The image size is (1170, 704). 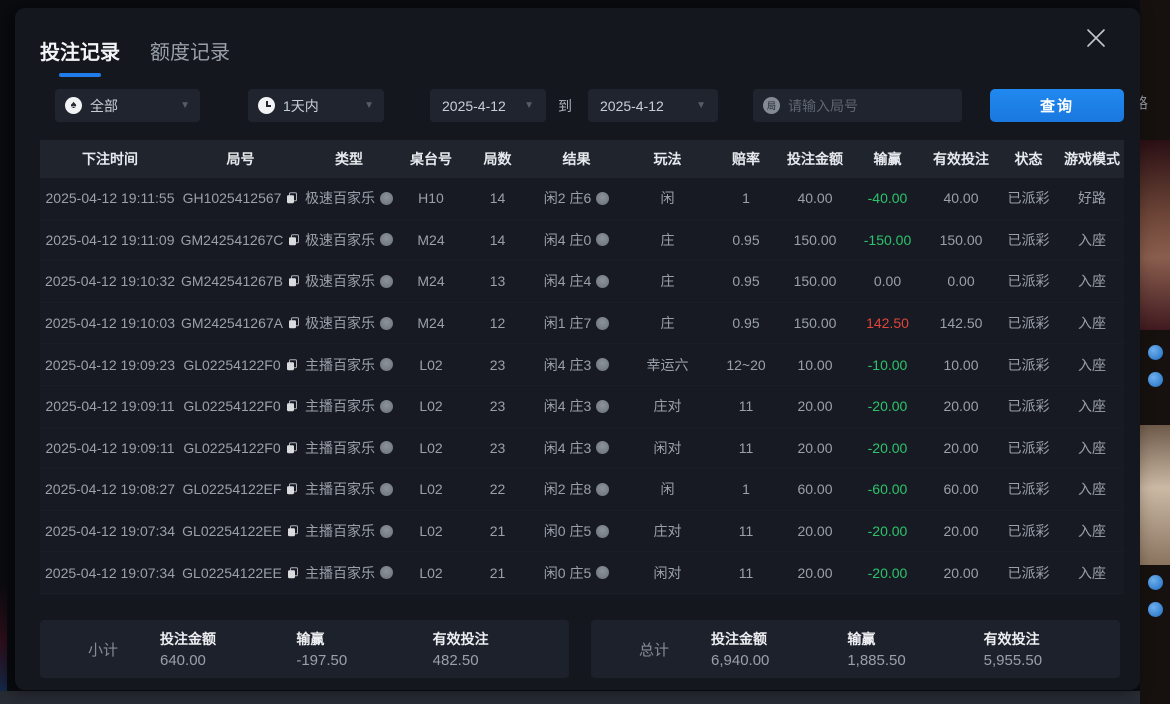 I want to click on caret-down-icon: ▼, so click(x=369, y=105).